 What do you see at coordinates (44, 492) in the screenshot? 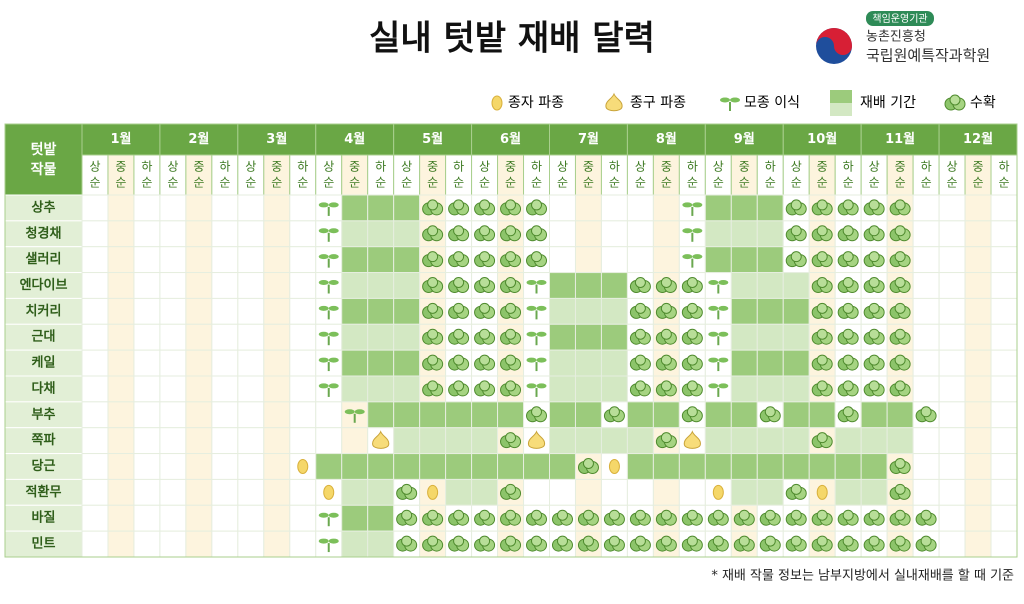
I see `crop-name: 적환무` at bounding box center [44, 492].